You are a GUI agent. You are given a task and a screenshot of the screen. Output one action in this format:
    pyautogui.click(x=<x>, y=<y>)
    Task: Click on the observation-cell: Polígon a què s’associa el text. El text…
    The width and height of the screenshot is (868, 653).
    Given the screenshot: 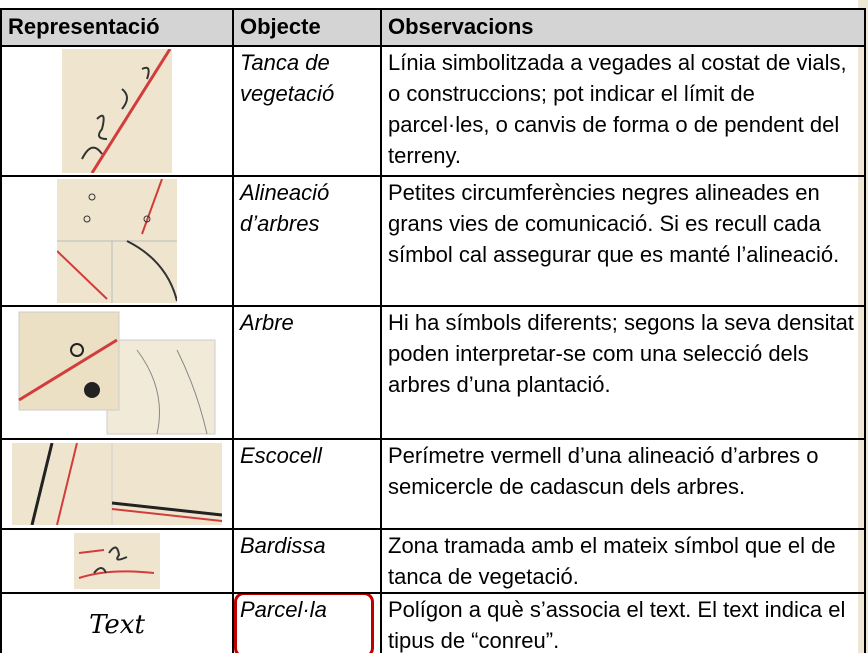 What is the action you would take?
    pyautogui.click(x=623, y=622)
    